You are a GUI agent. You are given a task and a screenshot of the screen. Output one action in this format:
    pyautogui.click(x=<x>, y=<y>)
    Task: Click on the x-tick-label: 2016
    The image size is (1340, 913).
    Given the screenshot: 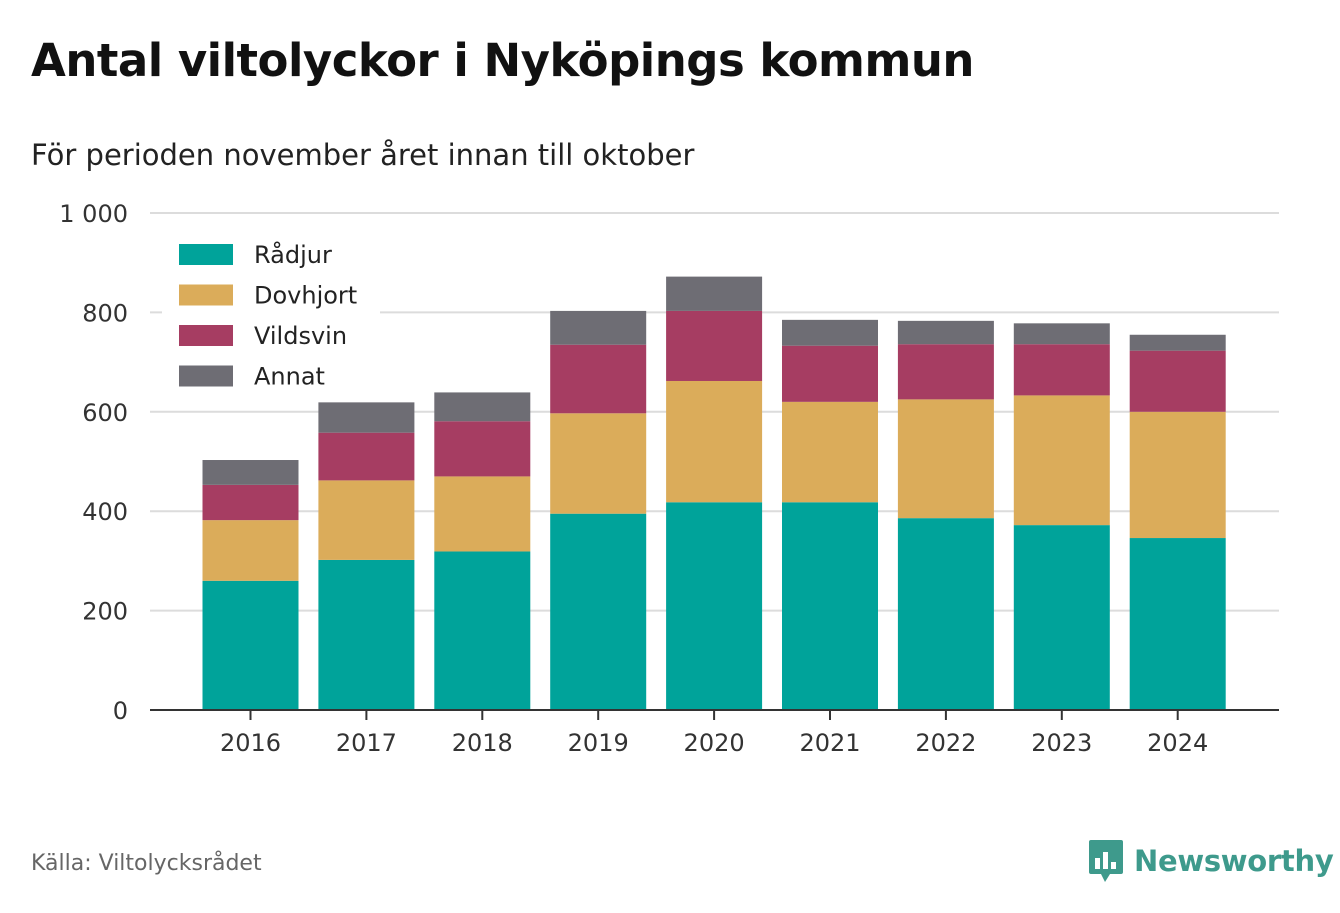 What is the action you would take?
    pyautogui.click(x=250, y=743)
    